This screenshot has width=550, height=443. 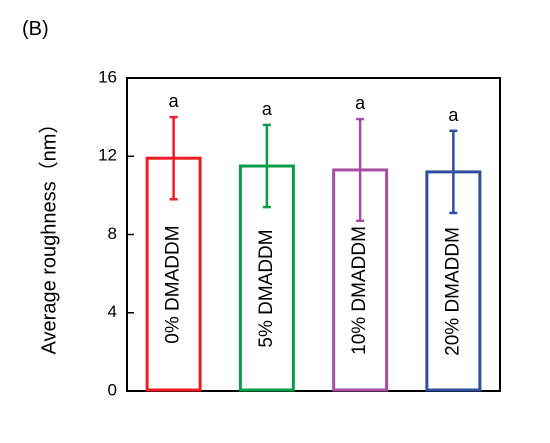 I want to click on y-tick-label: 4, so click(x=112, y=311).